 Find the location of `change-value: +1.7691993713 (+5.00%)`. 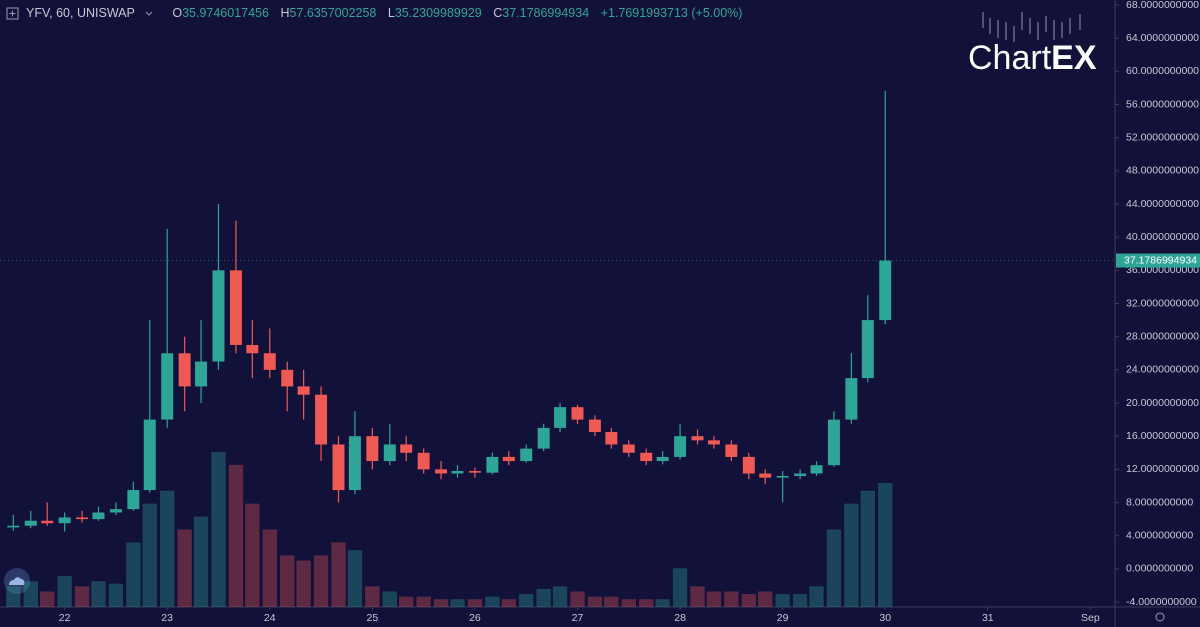

change-value: +1.7691993713 (+5.00%) is located at coordinates (671, 13).